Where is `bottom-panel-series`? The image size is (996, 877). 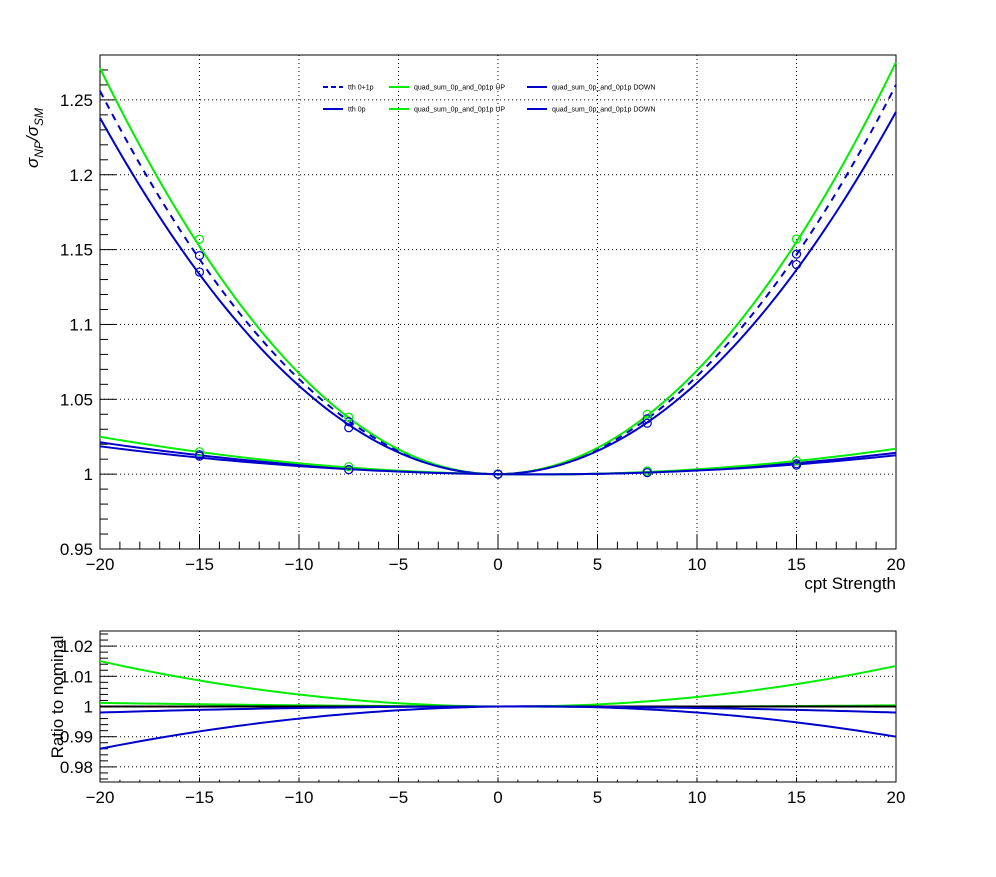 bottom-panel-series is located at coordinates (498, 705).